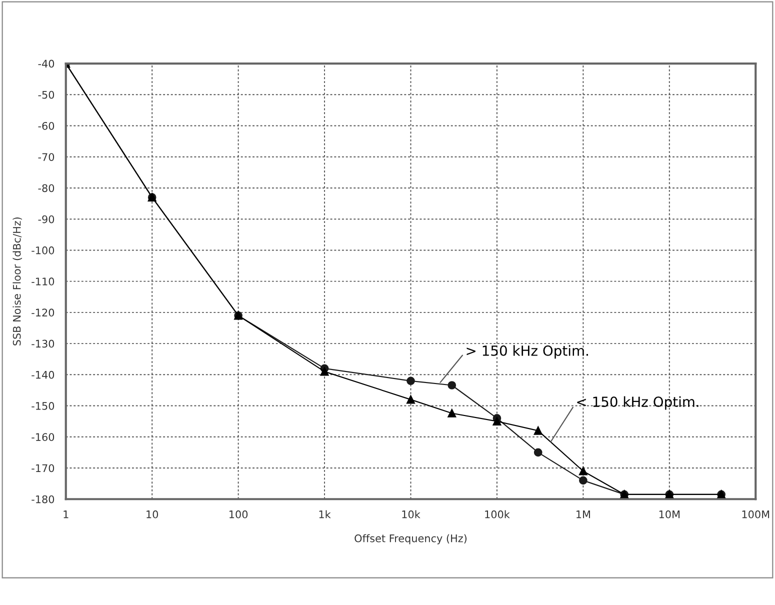  I want to click on annotation: < 150 kHz Optim., so click(637, 403).